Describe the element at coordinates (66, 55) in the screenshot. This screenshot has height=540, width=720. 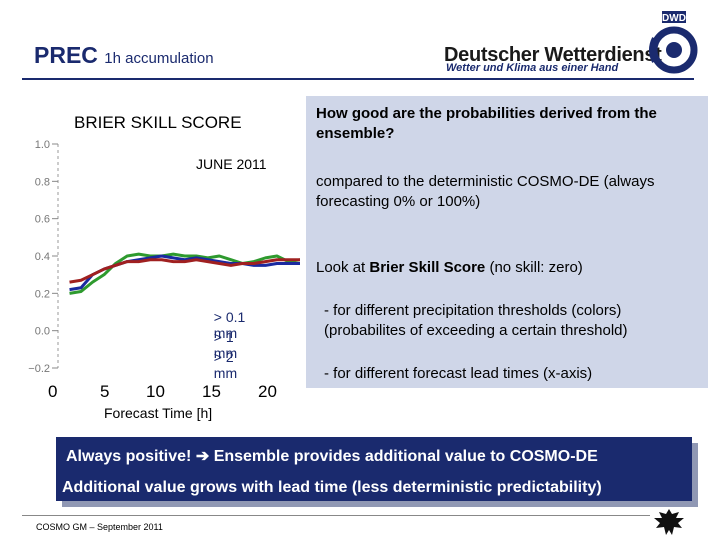
I see `title-main: PREC` at that location.